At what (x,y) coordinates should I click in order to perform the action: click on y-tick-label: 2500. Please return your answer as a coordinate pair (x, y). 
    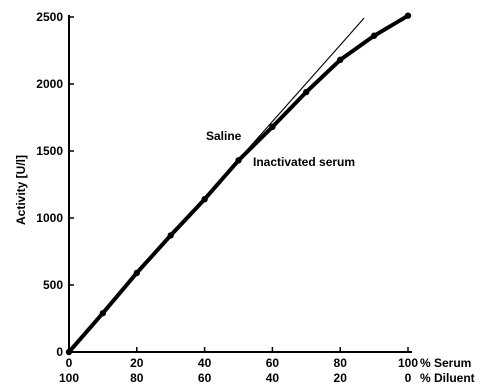
    Looking at the image, I should click on (49, 17).